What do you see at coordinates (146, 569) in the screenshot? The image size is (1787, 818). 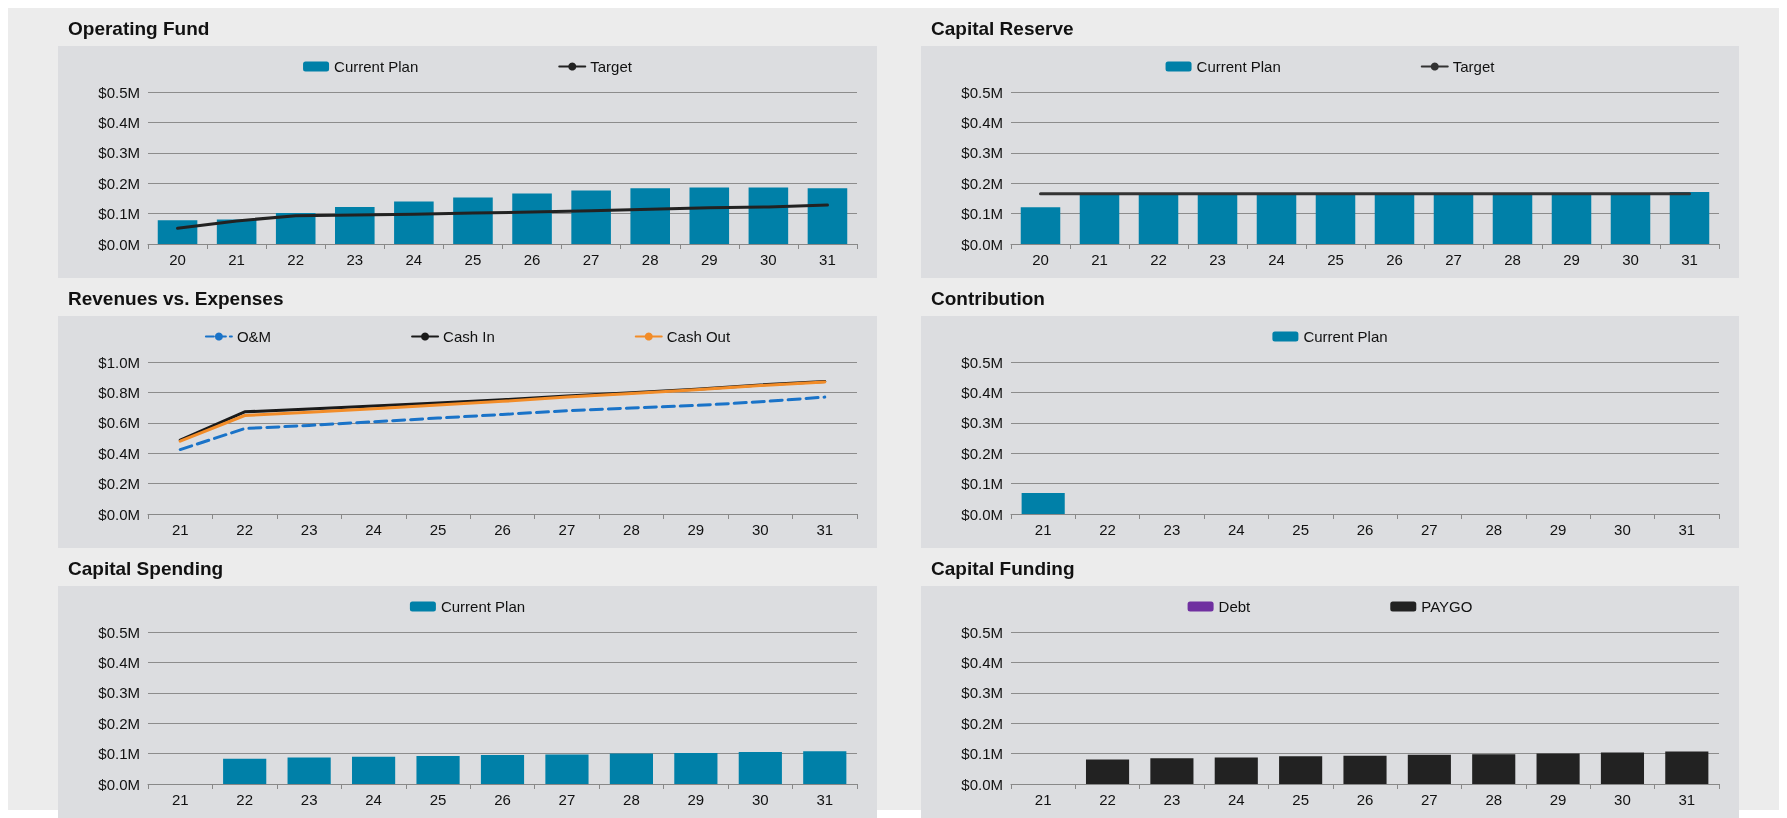 I see `chart-title: Capital Spending` at bounding box center [146, 569].